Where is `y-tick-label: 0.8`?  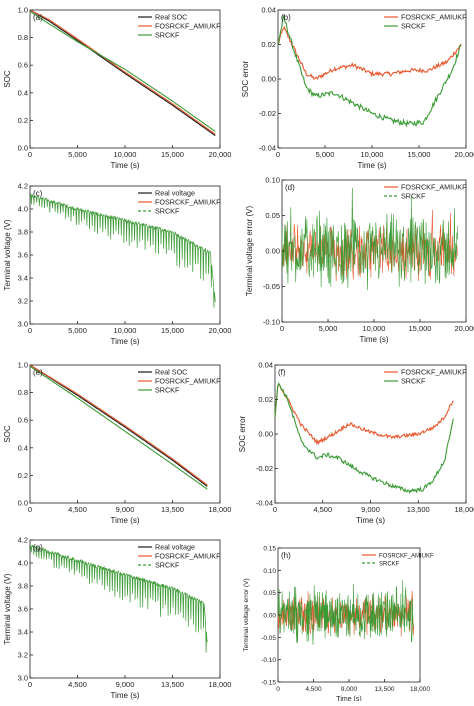 y-tick-label: 0.8 is located at coordinates (23, 392).